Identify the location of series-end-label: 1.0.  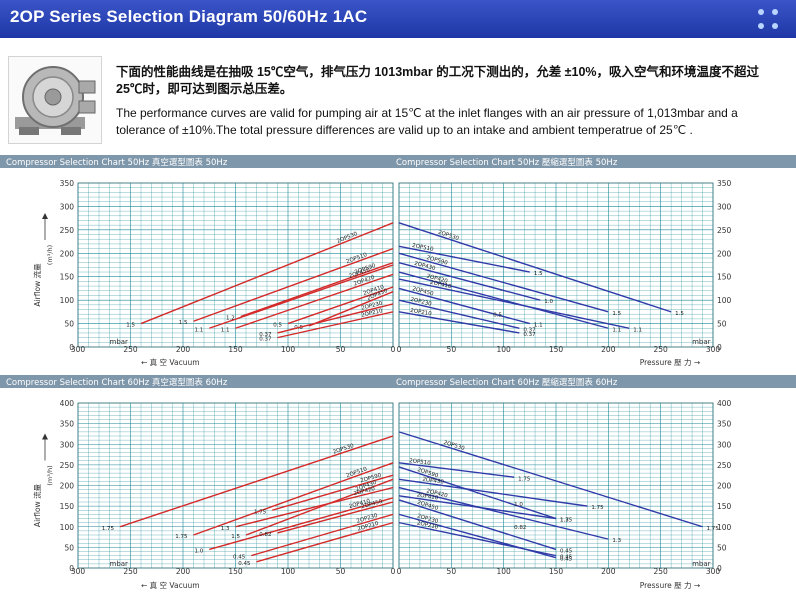
(548, 302).